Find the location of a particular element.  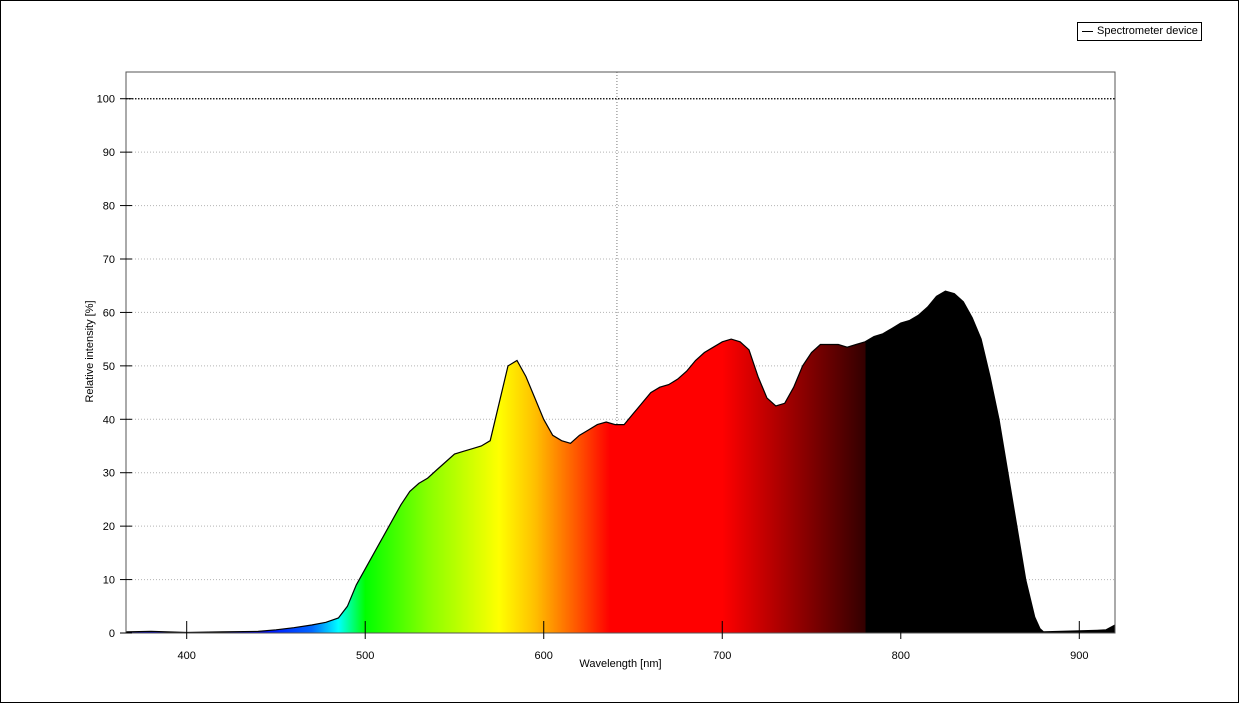

y-tick-label: 30 is located at coordinates (109, 474).